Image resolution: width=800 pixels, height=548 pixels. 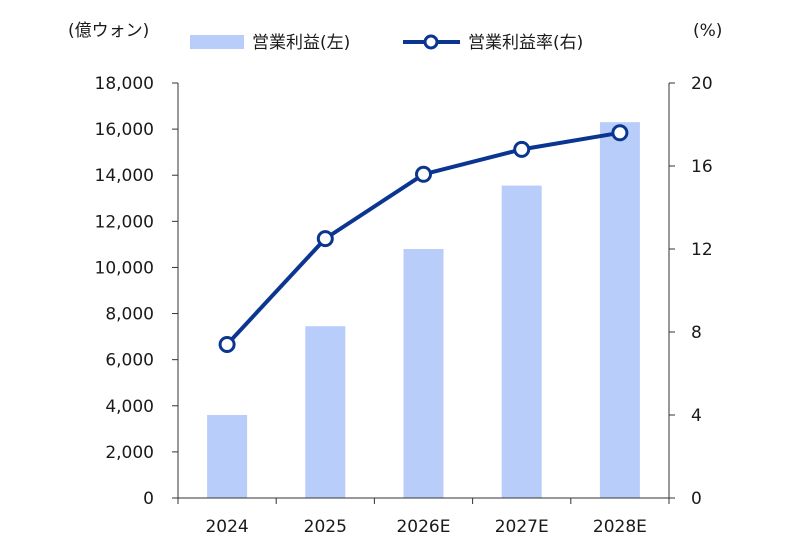 I want to click on left-tick-label: 12,000, so click(x=124, y=222).